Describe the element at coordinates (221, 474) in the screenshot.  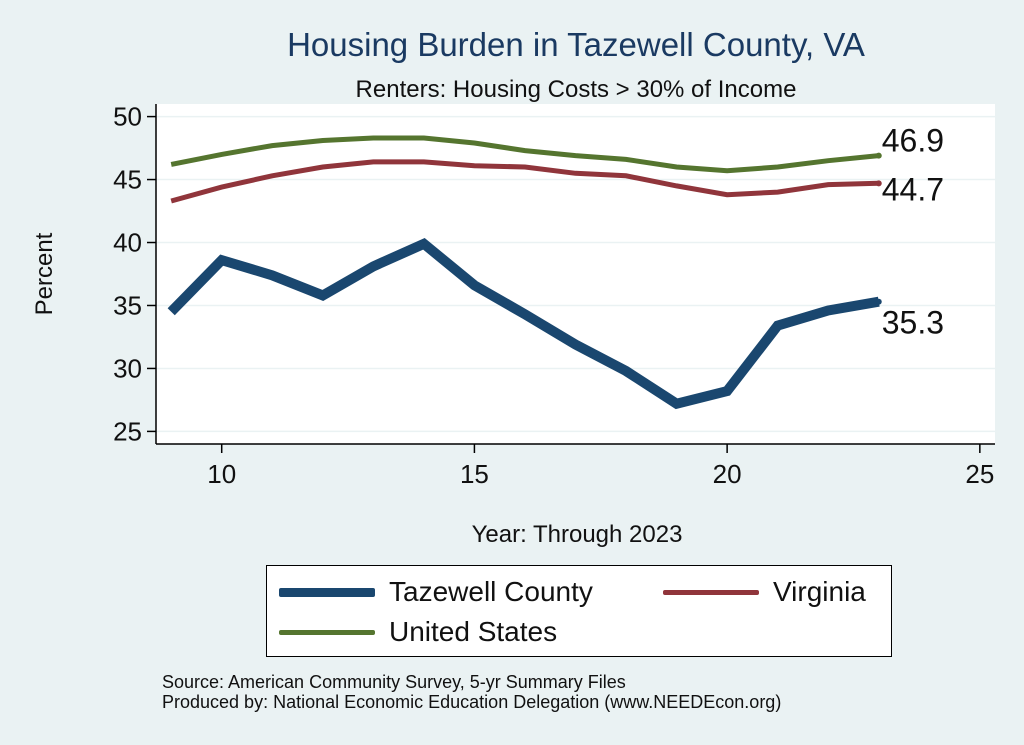
I see `x-tick-label-10: 10` at that location.